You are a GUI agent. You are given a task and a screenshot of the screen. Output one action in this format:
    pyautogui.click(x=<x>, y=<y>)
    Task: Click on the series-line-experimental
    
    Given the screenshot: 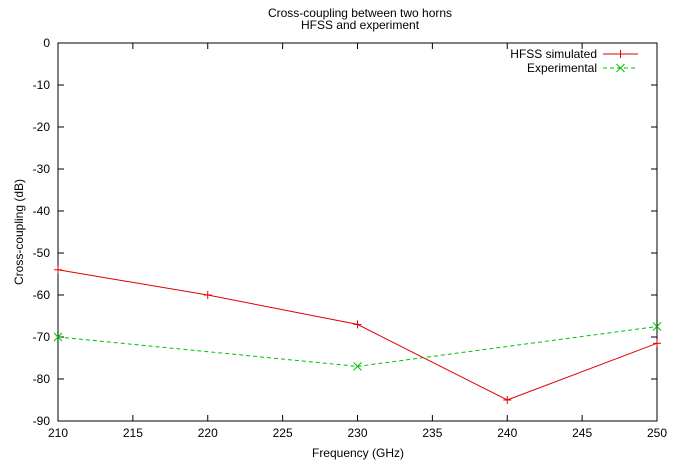 What is the action you would take?
    pyautogui.click(x=357, y=346)
    